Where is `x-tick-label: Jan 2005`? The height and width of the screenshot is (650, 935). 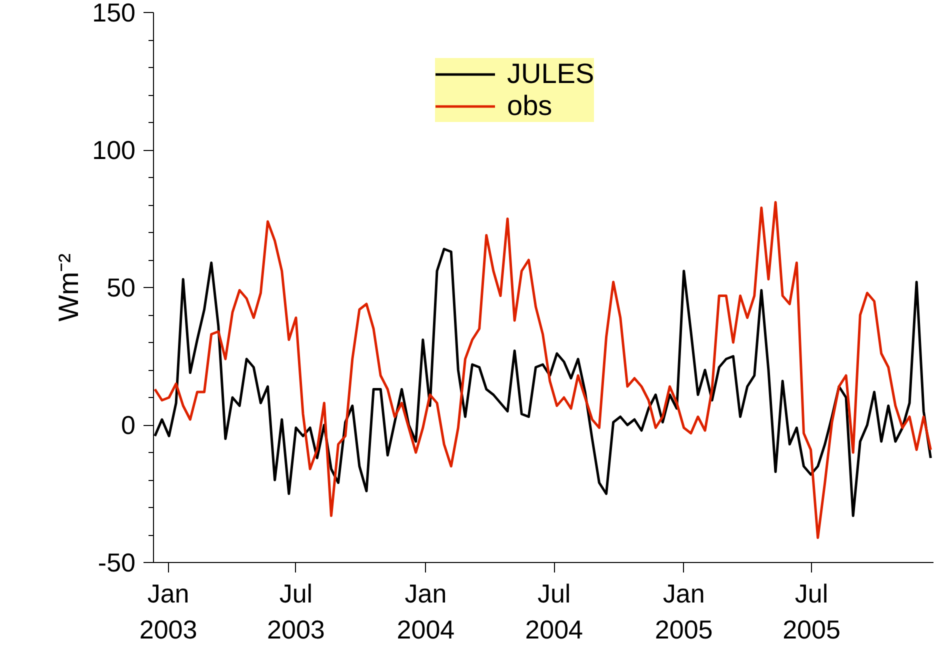 x-tick-label: Jan 2005 is located at coordinates (683, 611).